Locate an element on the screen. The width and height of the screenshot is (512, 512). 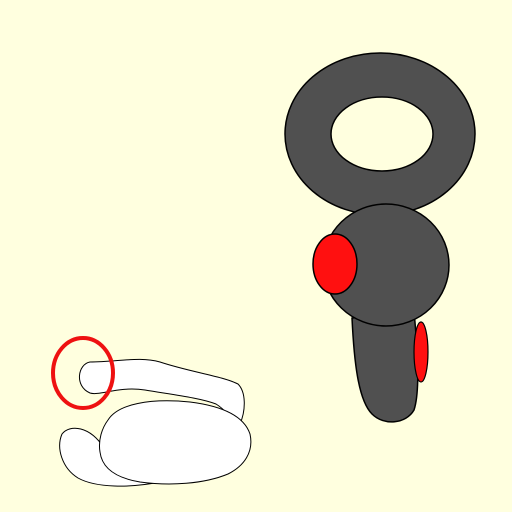
controller-grip-button is located at coordinates (421, 352).